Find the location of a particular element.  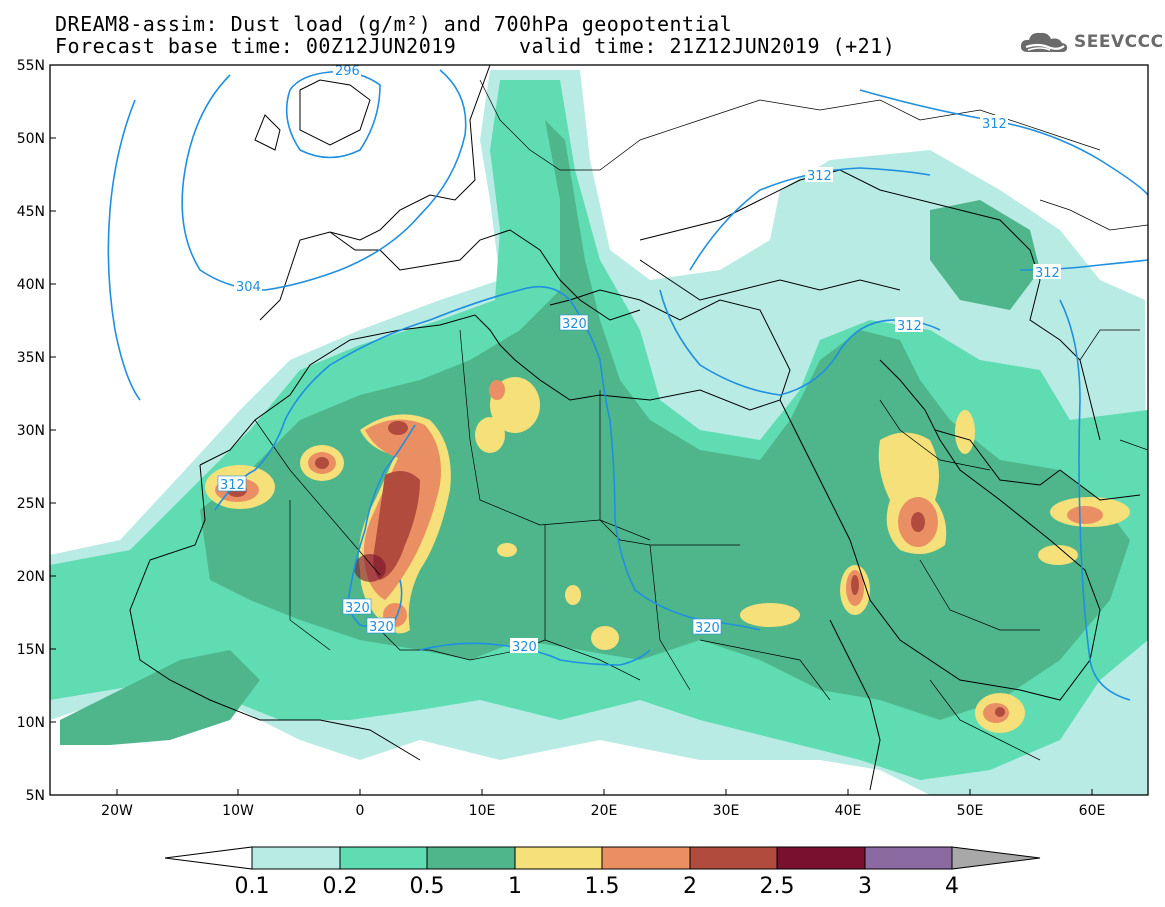

cloud-icon is located at coordinates (1044, 42).